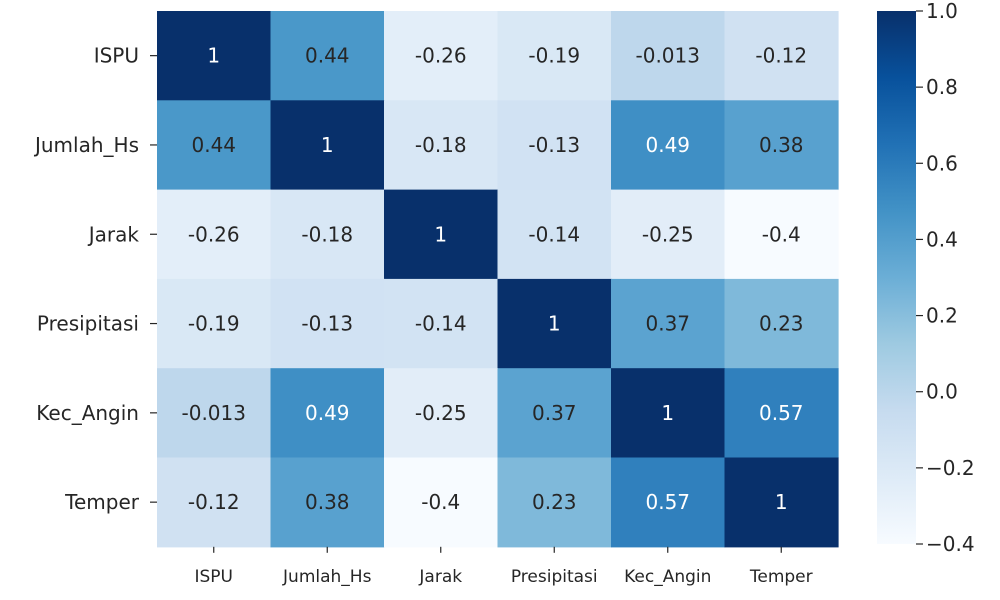 This screenshot has height=600, width=1000. I want to click on y-tick-label: Kec_Angin, so click(87, 413).